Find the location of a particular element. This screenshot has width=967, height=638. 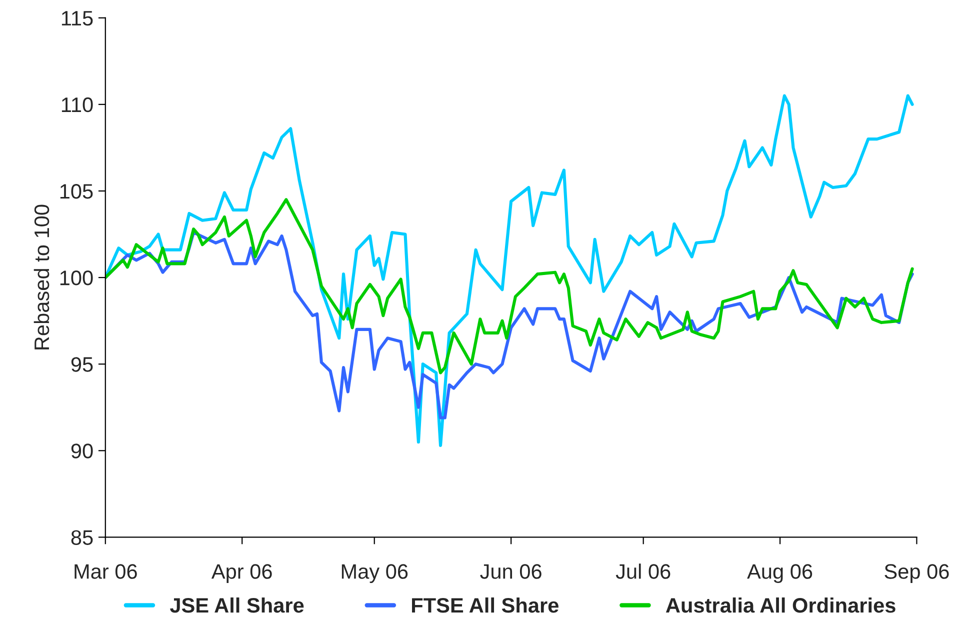

y-axis-title: Rebased to 100 is located at coordinates (42, 277).